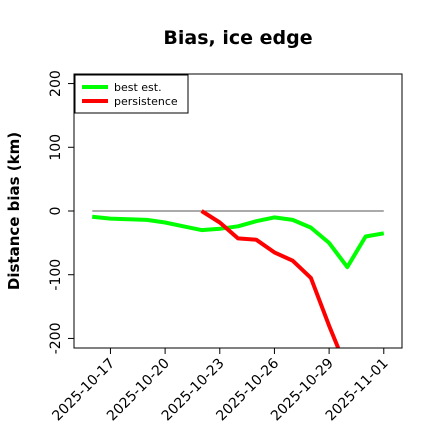 Image resolution: width=440 pixels, height=440 pixels. What do you see at coordinates (56, 147) in the screenshot?
I see `y-tick-label: 100` at bounding box center [56, 147].